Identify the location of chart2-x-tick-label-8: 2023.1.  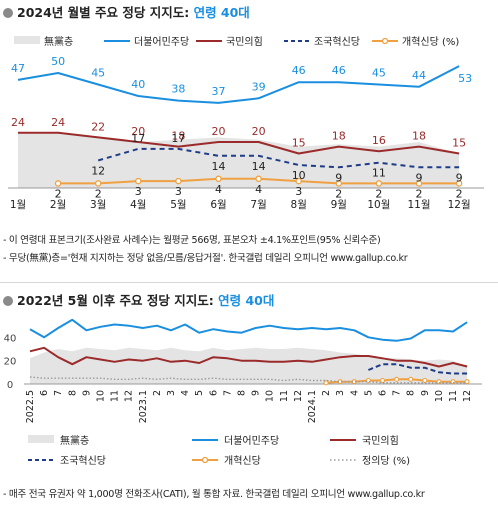
(143, 406).